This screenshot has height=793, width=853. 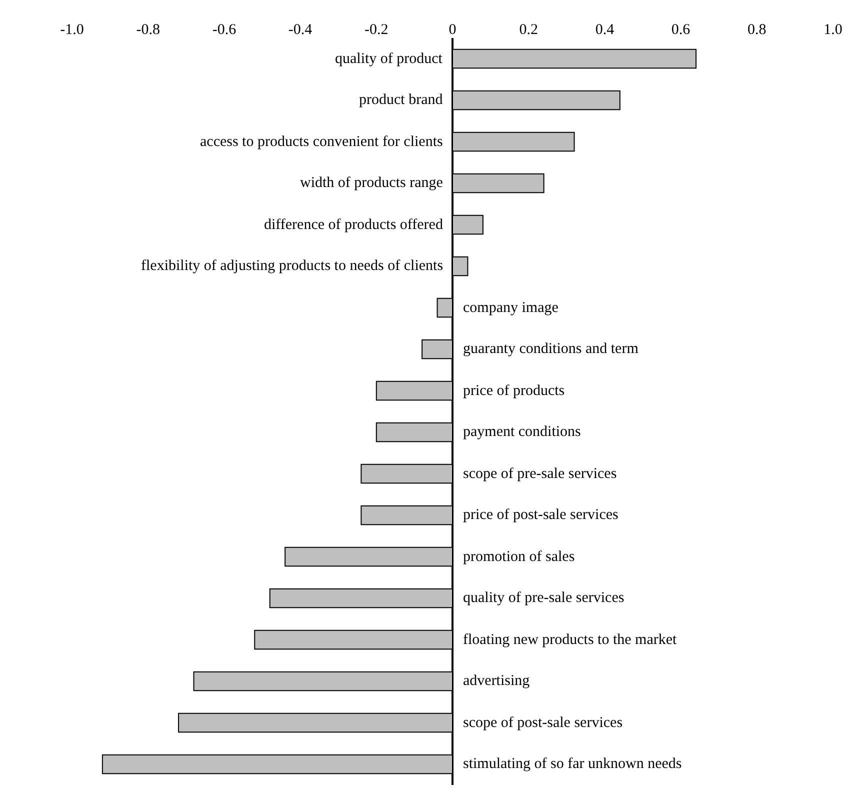 What do you see at coordinates (292, 266) in the screenshot?
I see `y-tick-label: flexibility of adjusting products to needs of clients` at bounding box center [292, 266].